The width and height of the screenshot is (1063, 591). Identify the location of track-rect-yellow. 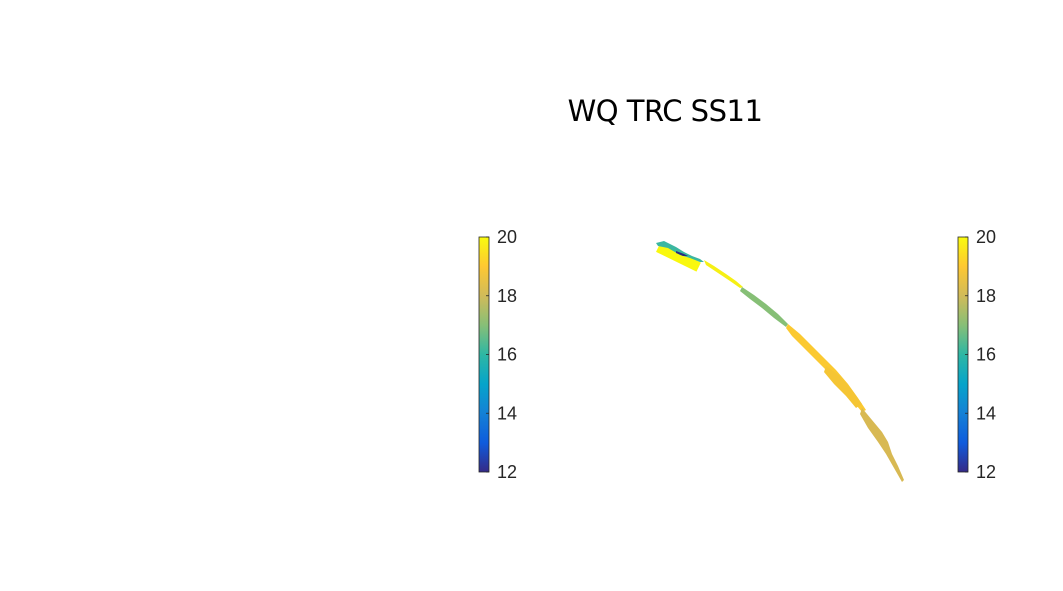
(678, 257).